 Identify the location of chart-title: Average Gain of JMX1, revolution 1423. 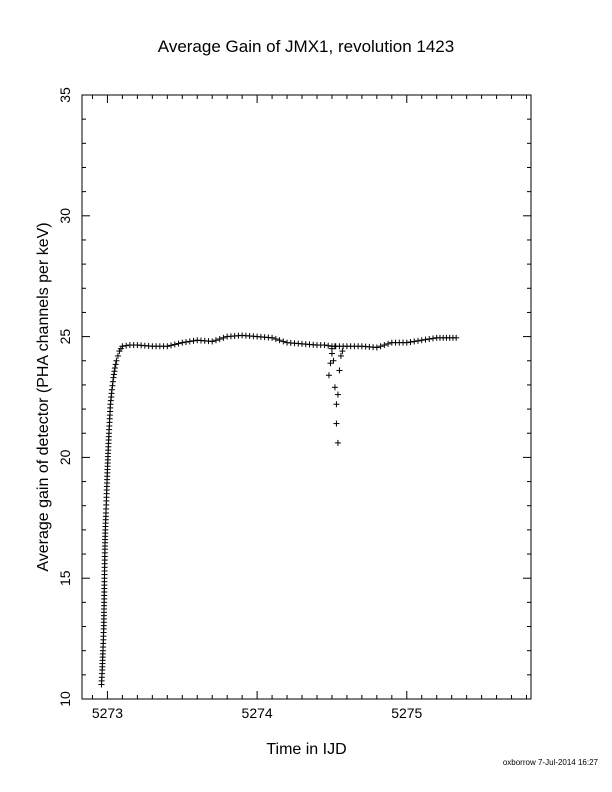
(306, 46).